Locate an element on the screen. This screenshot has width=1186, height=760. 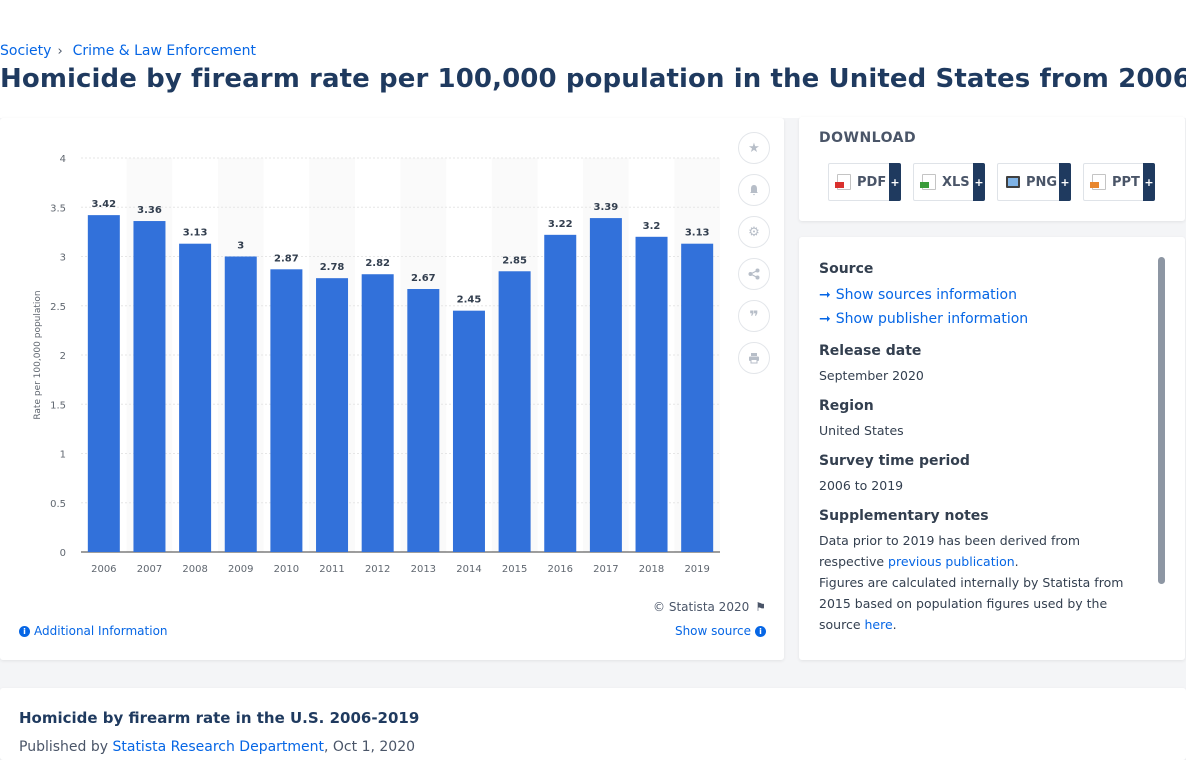
download-png-label: PNG is located at coordinates (1042, 182).